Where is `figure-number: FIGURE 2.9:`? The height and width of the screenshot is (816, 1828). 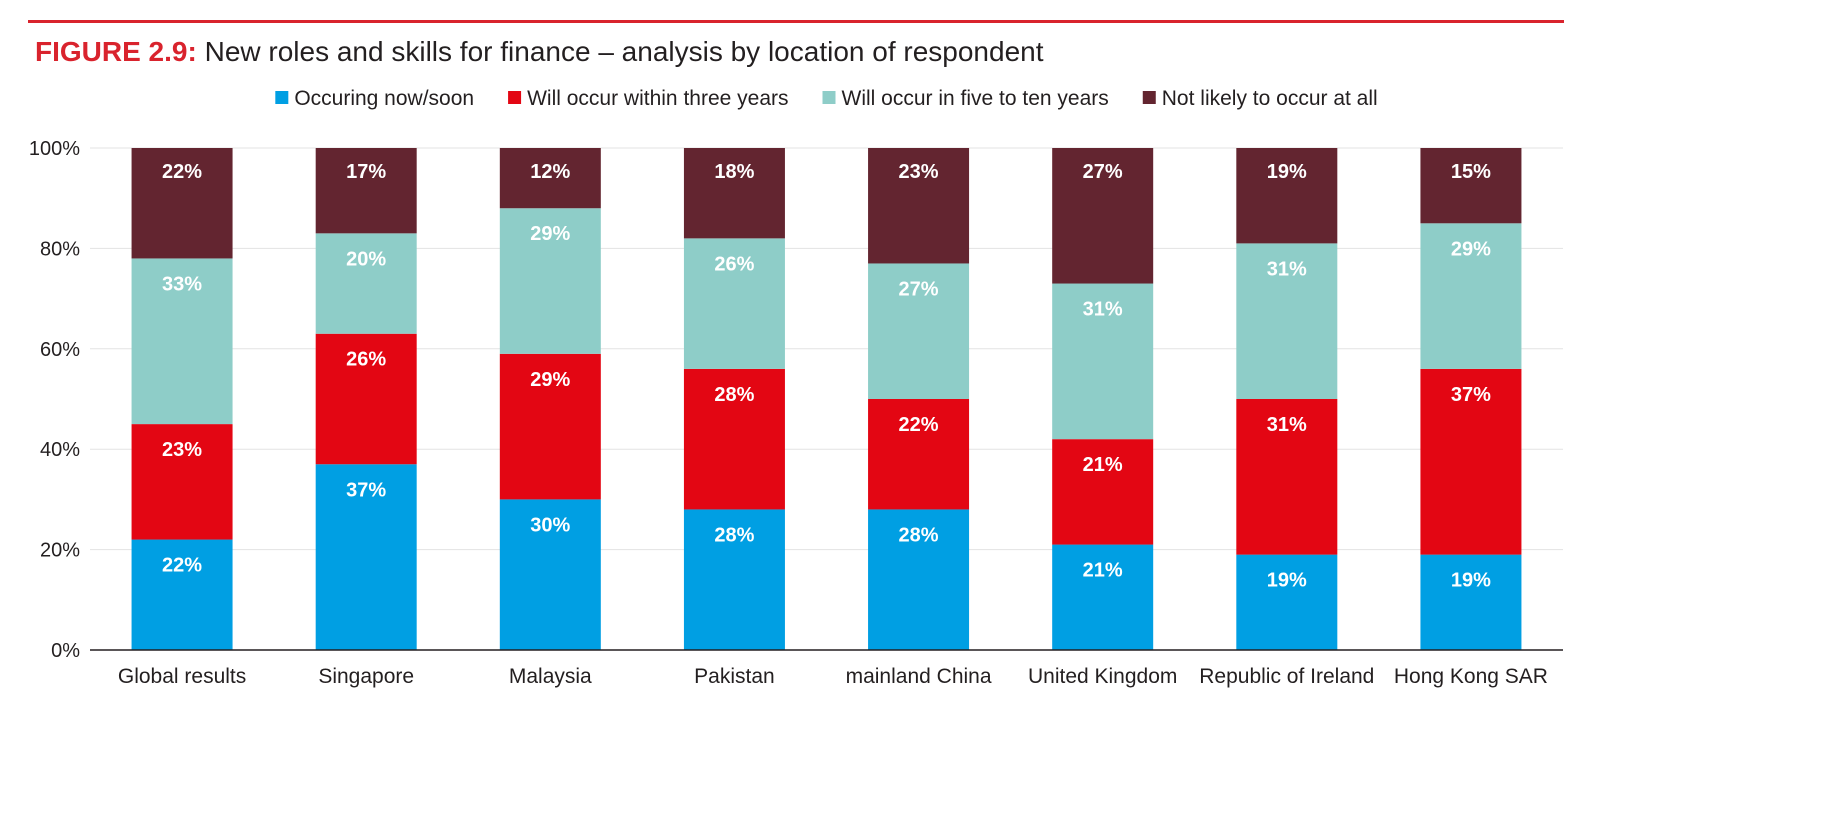 figure-number: FIGURE 2.9: is located at coordinates (116, 51).